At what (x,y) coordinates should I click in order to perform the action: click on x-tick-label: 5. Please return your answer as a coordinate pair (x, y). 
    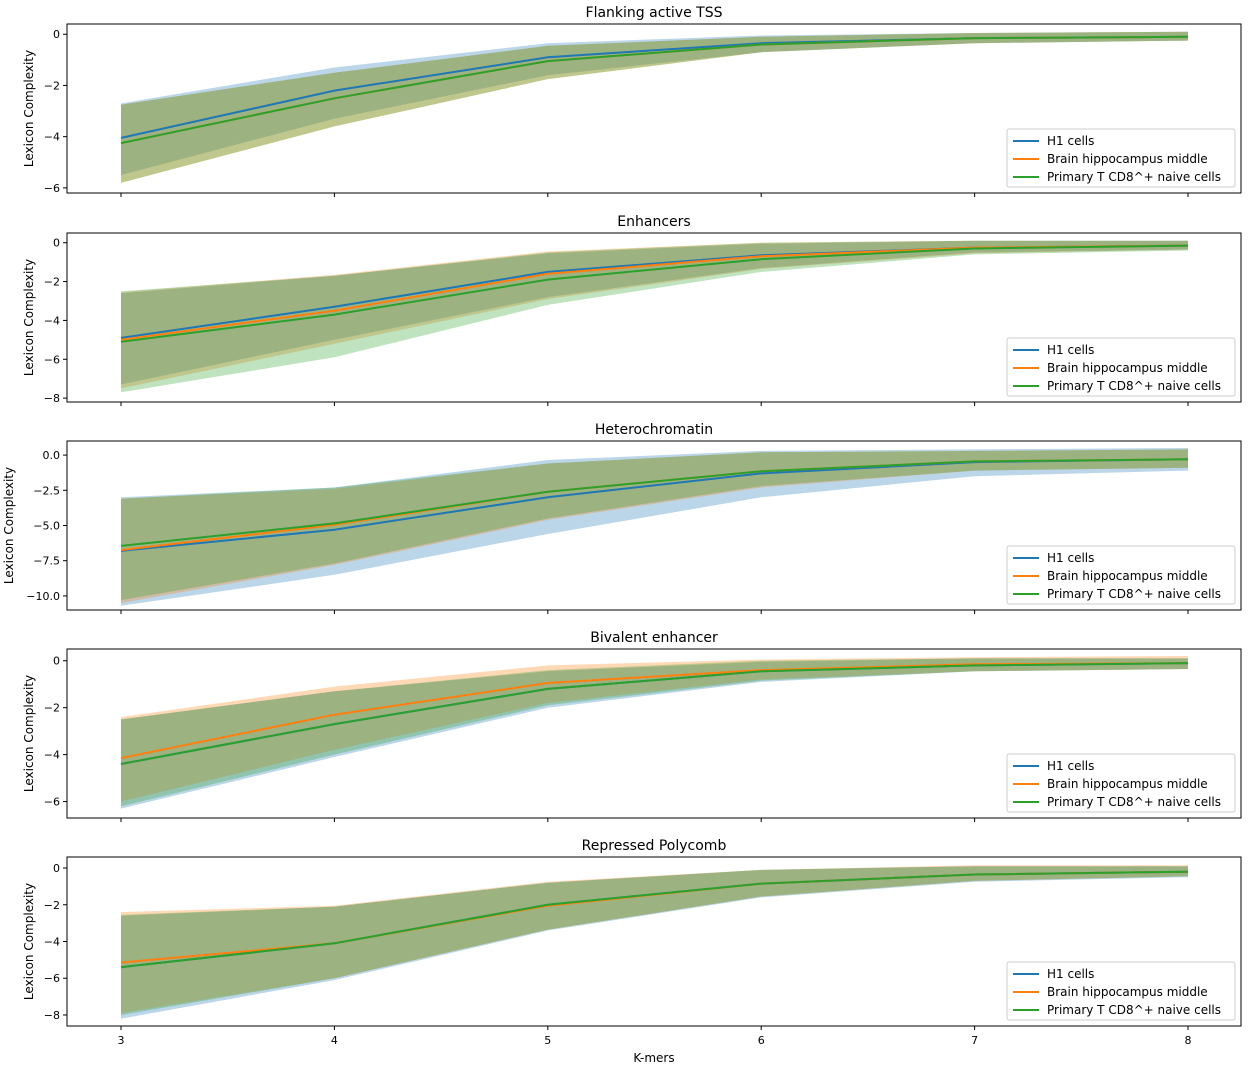
    Looking at the image, I should click on (547, 1040).